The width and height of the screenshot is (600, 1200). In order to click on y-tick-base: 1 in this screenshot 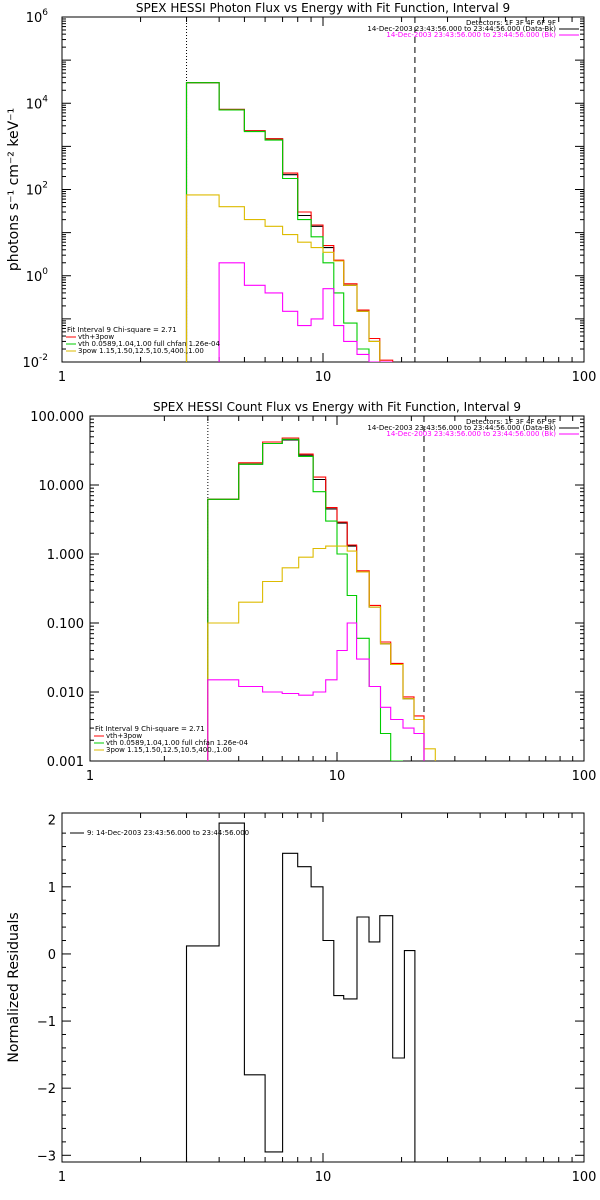, I will do `click(52, 888)`.